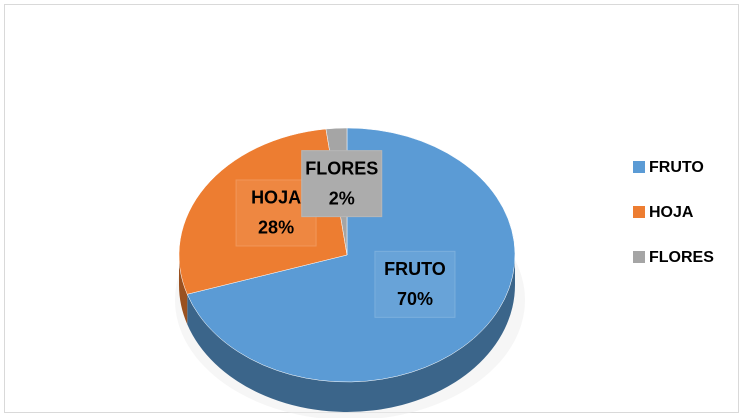 The height and width of the screenshot is (418, 744). Describe the element at coordinates (681, 257) in the screenshot. I see `legend-label: FLORES` at that location.